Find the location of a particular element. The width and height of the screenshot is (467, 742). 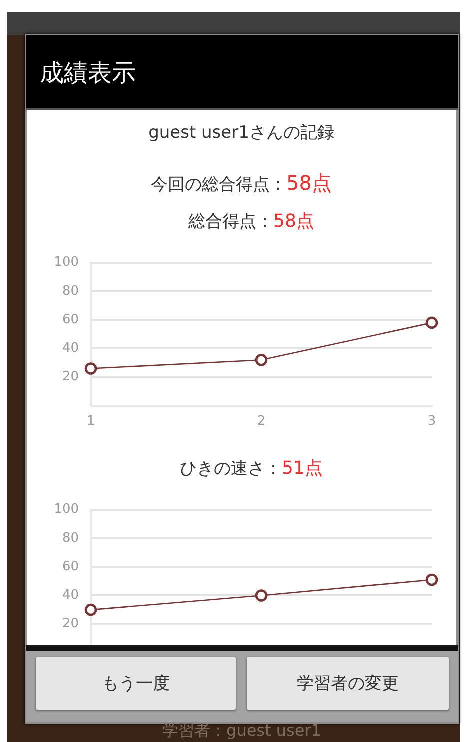

text: 今回の総合得点 : 58点 is located at coordinates (241, 183).